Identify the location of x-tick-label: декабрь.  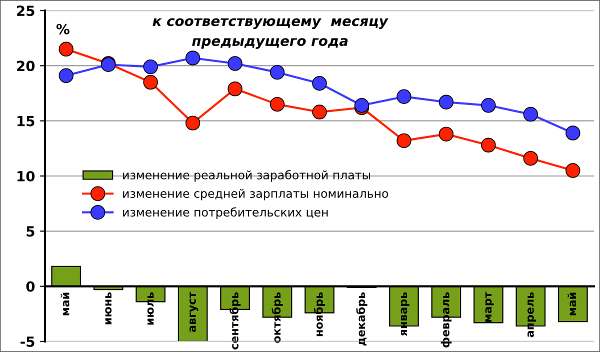
(362, 319).